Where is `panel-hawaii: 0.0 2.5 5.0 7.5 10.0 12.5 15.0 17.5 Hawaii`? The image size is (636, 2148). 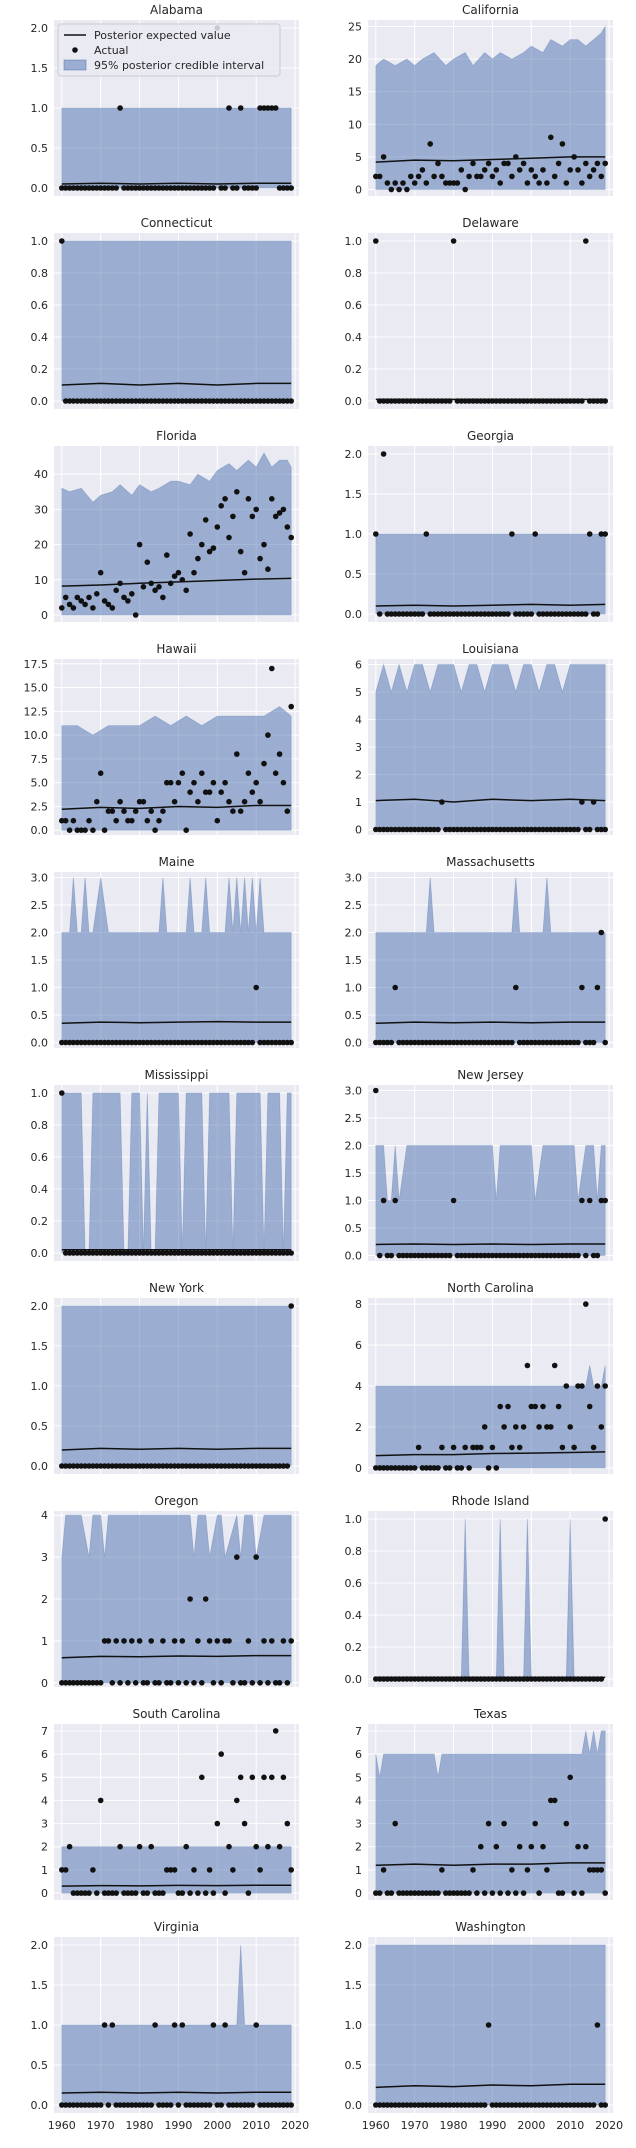
panel-hawaii: 0.0 2.5 5.0 7.5 10.0 12.5 15.0 17.5 Hawaii is located at coordinates (161, 739).